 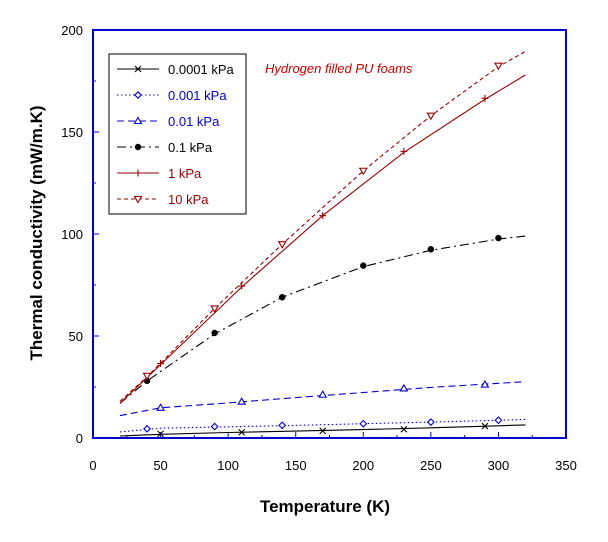 What do you see at coordinates (201, 69) in the screenshot?
I see `legend-label-0: 0.0001 kPa` at bounding box center [201, 69].